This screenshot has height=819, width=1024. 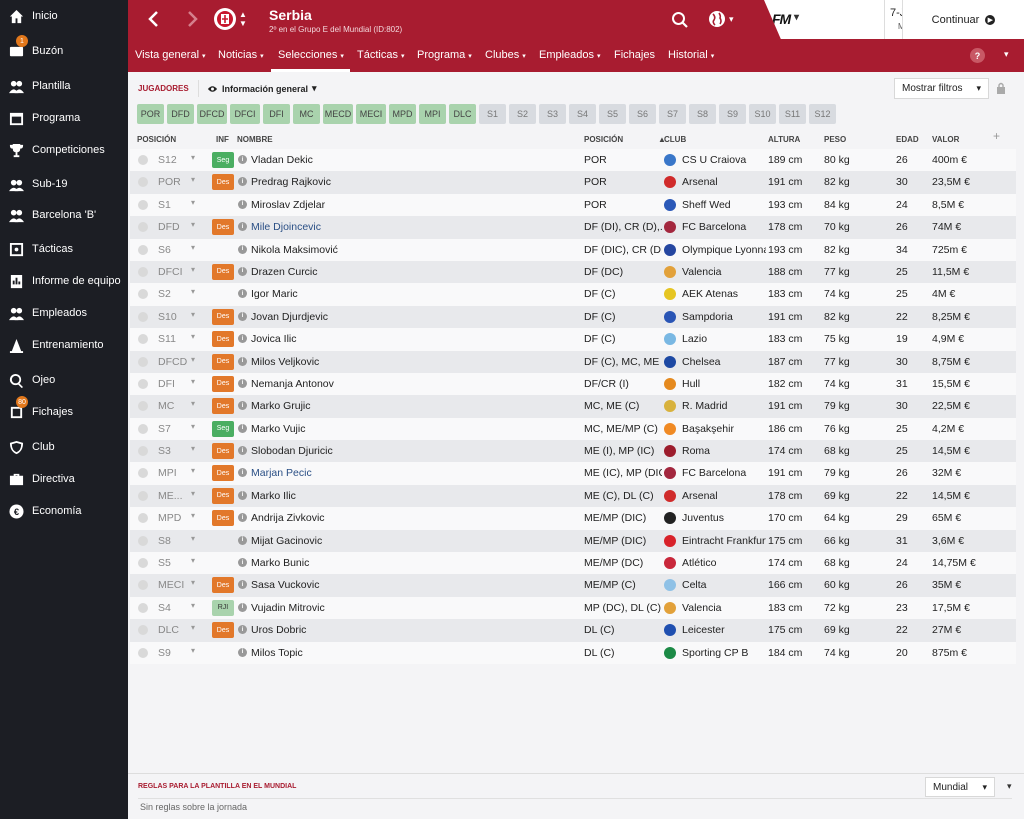 What do you see at coordinates (277, 652) in the screenshot?
I see `player-name: Milos Topic` at bounding box center [277, 652].